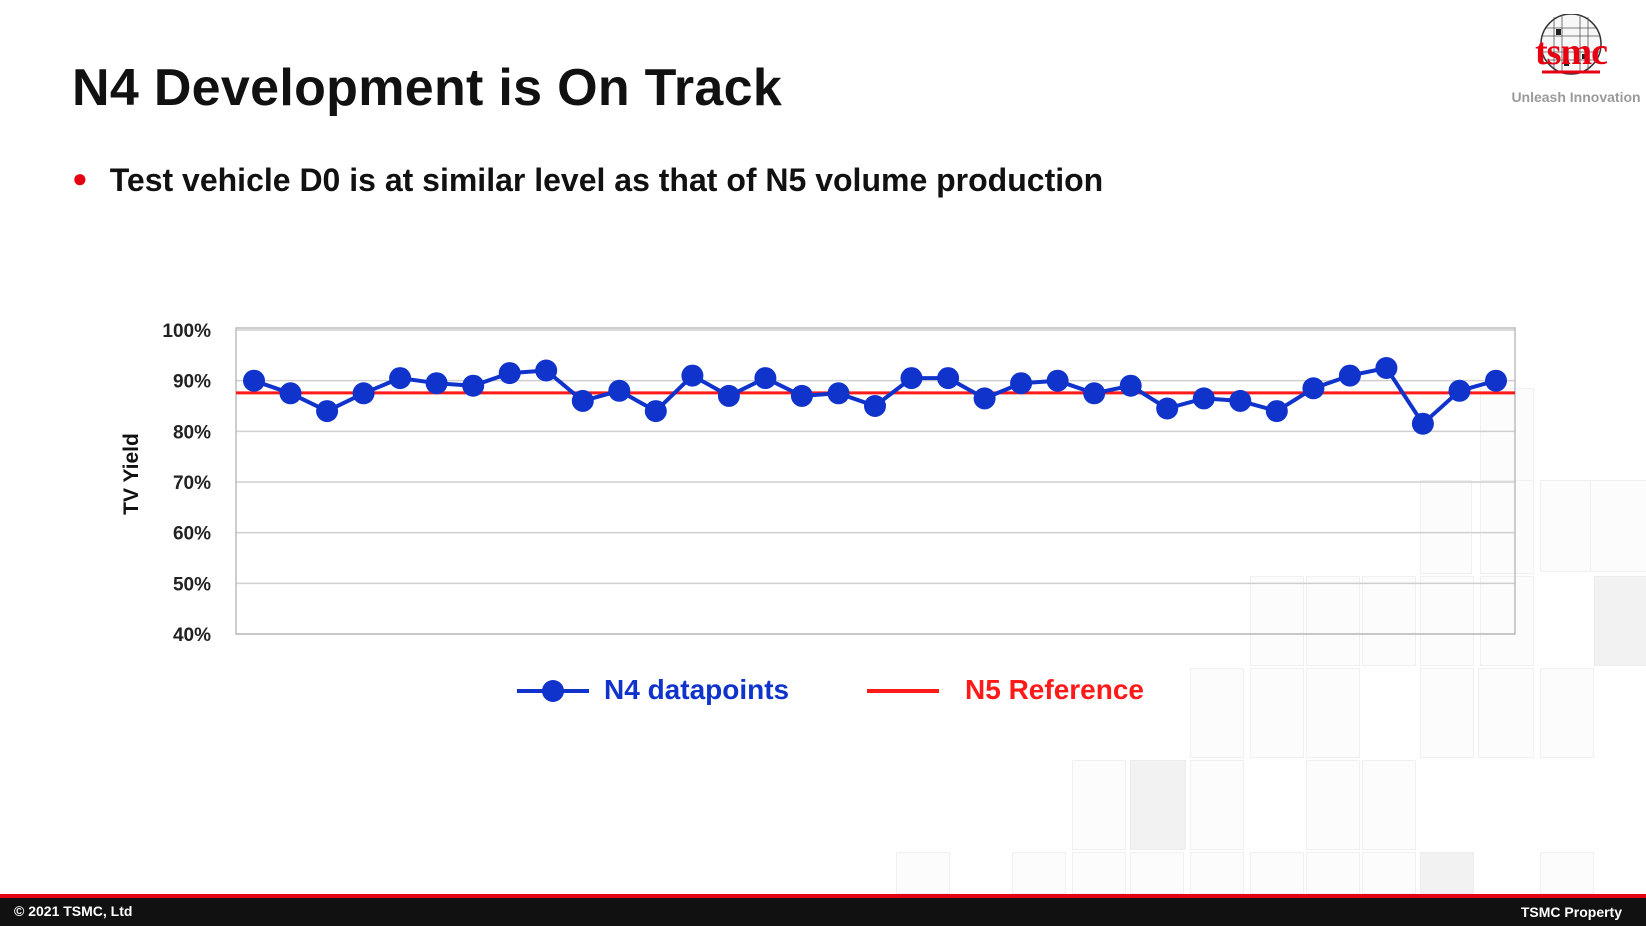  Describe the element at coordinates (1571, 912) in the screenshot. I see `footer-property: TSMC Property` at that location.